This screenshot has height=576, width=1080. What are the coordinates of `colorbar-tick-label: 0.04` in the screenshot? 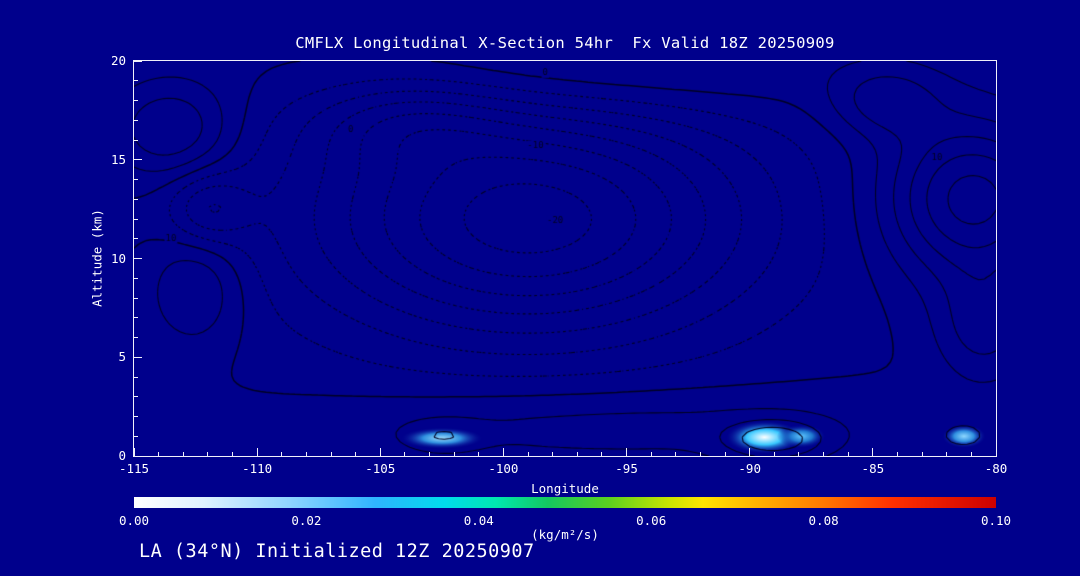 It's located at (478, 520).